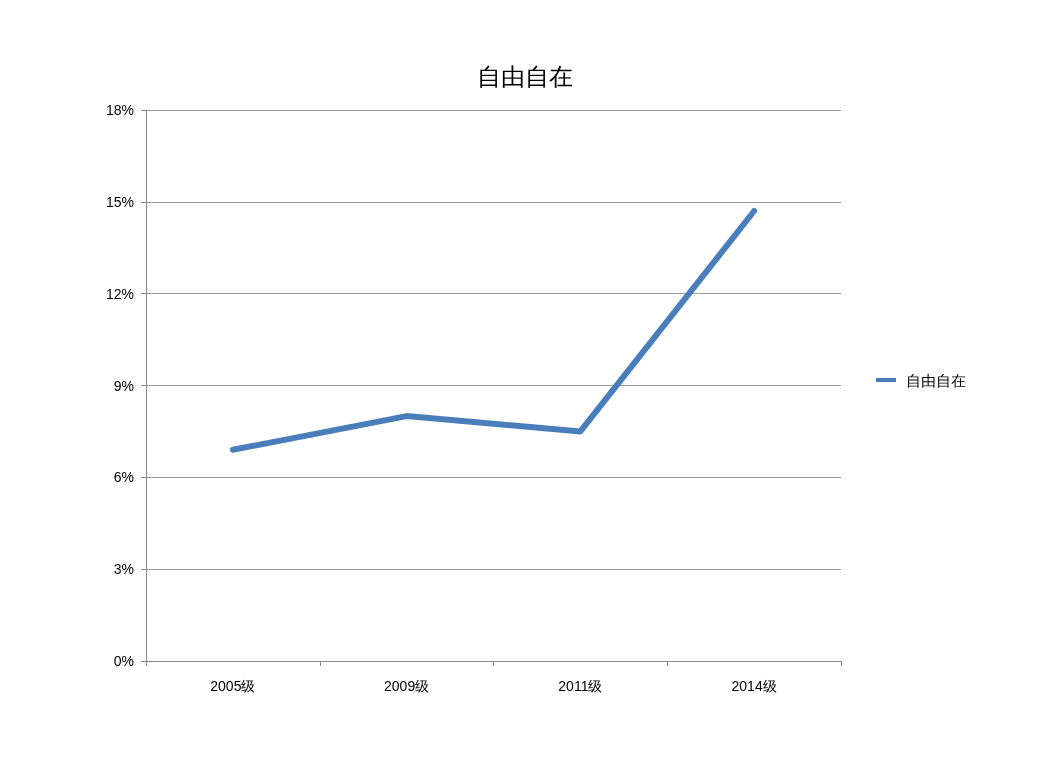 This screenshot has width=1049, height=760. What do you see at coordinates (123, 661) in the screenshot?
I see `y-tick-label: 0%` at bounding box center [123, 661].